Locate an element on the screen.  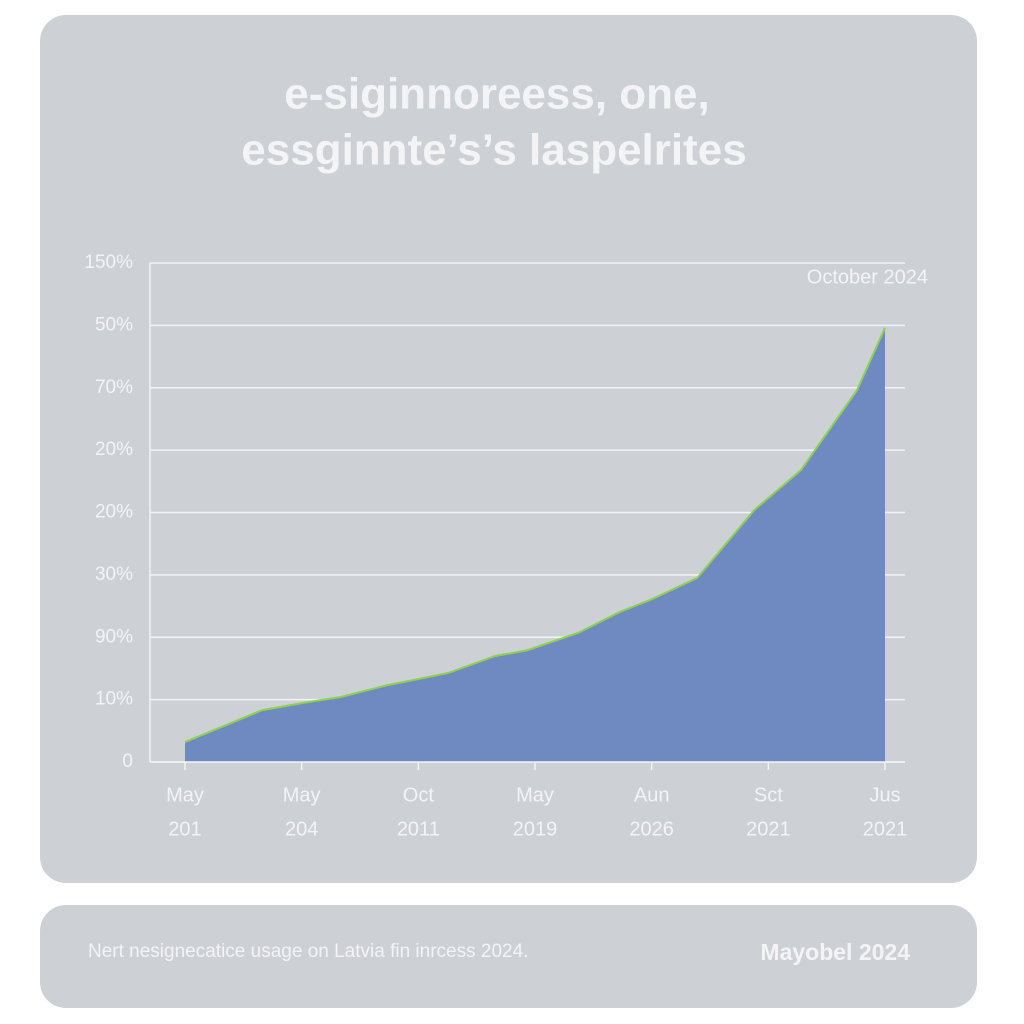
y-tick-label: 10% is located at coordinates (114, 699).